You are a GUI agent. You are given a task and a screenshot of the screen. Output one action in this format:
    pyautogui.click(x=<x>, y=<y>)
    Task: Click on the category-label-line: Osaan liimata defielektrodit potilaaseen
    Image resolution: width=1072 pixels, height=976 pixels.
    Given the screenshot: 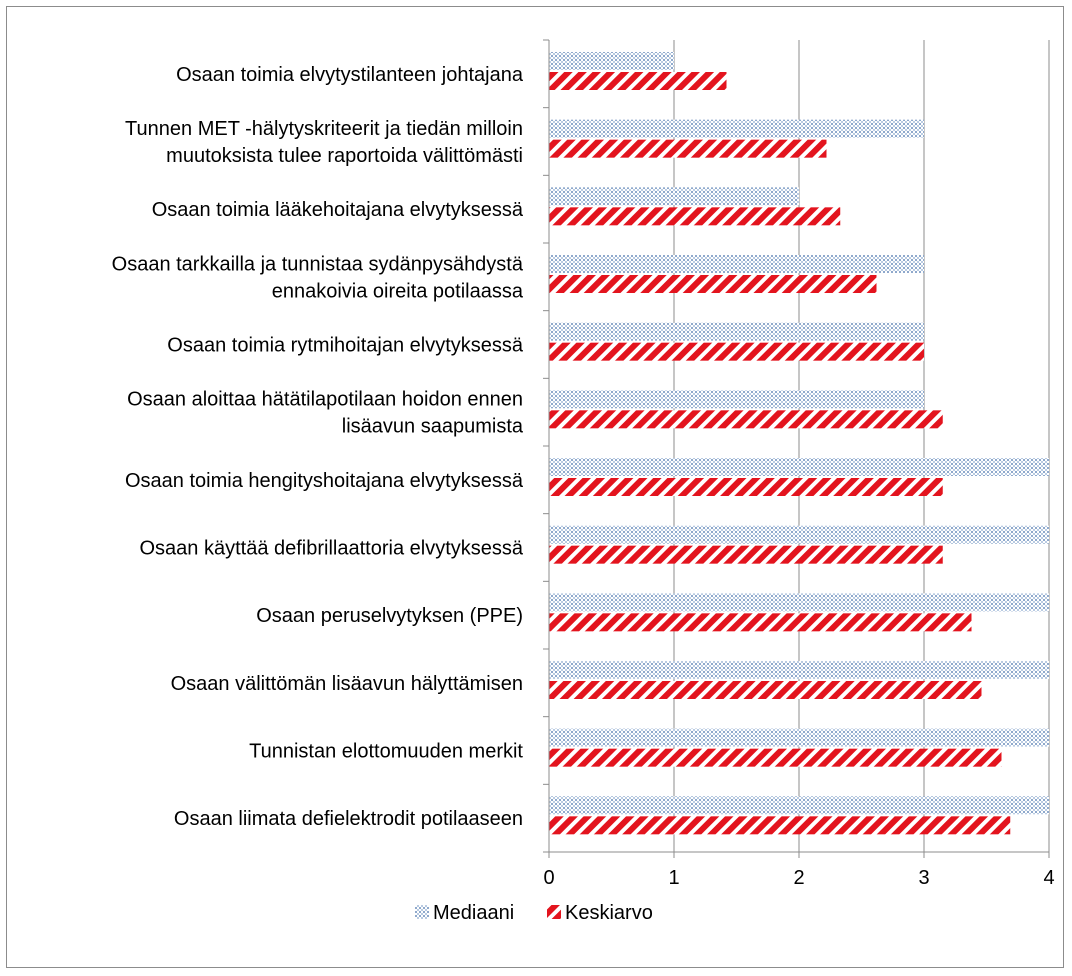 What is the action you would take?
    pyautogui.click(x=348, y=819)
    